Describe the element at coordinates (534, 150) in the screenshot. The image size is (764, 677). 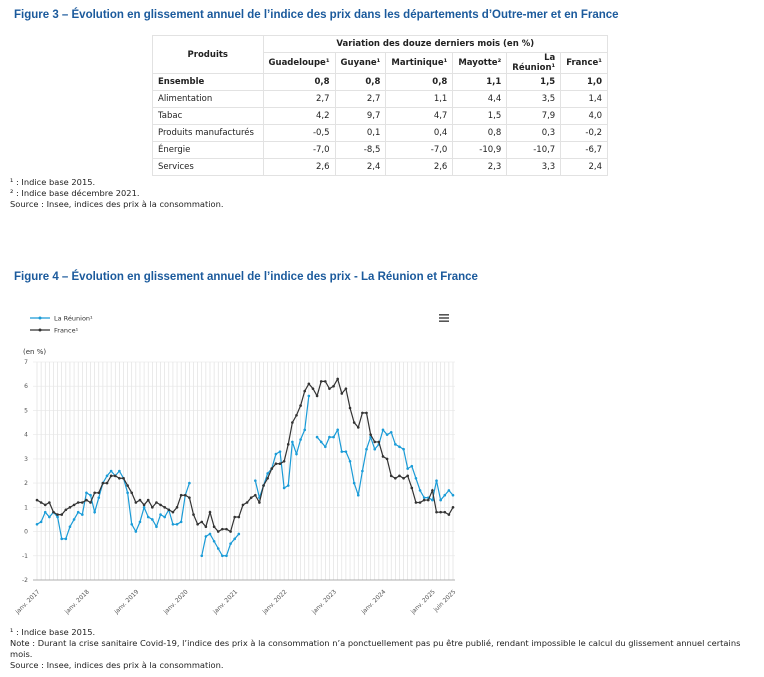
I see `value-cell: -10,7` at that location.